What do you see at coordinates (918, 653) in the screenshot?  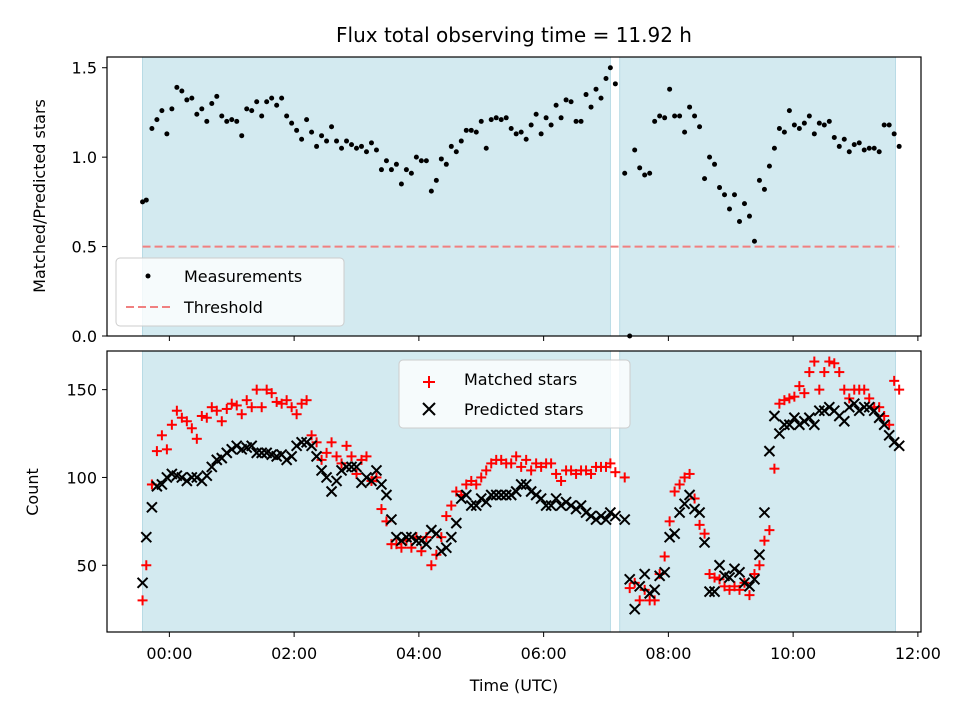 I see `x-tick-label: 12:00` at bounding box center [918, 653].